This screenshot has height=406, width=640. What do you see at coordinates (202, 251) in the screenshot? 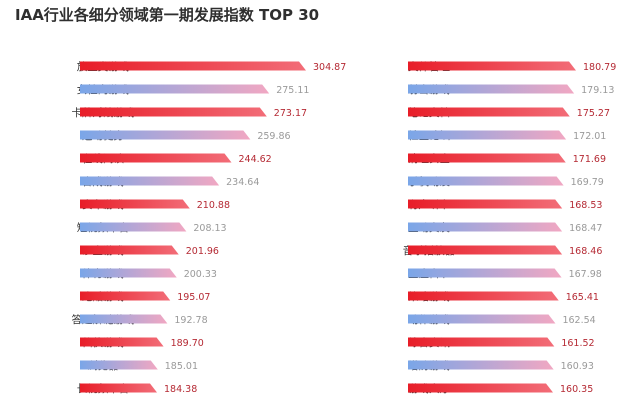
I see `value-label: 201.96` at bounding box center [202, 251].